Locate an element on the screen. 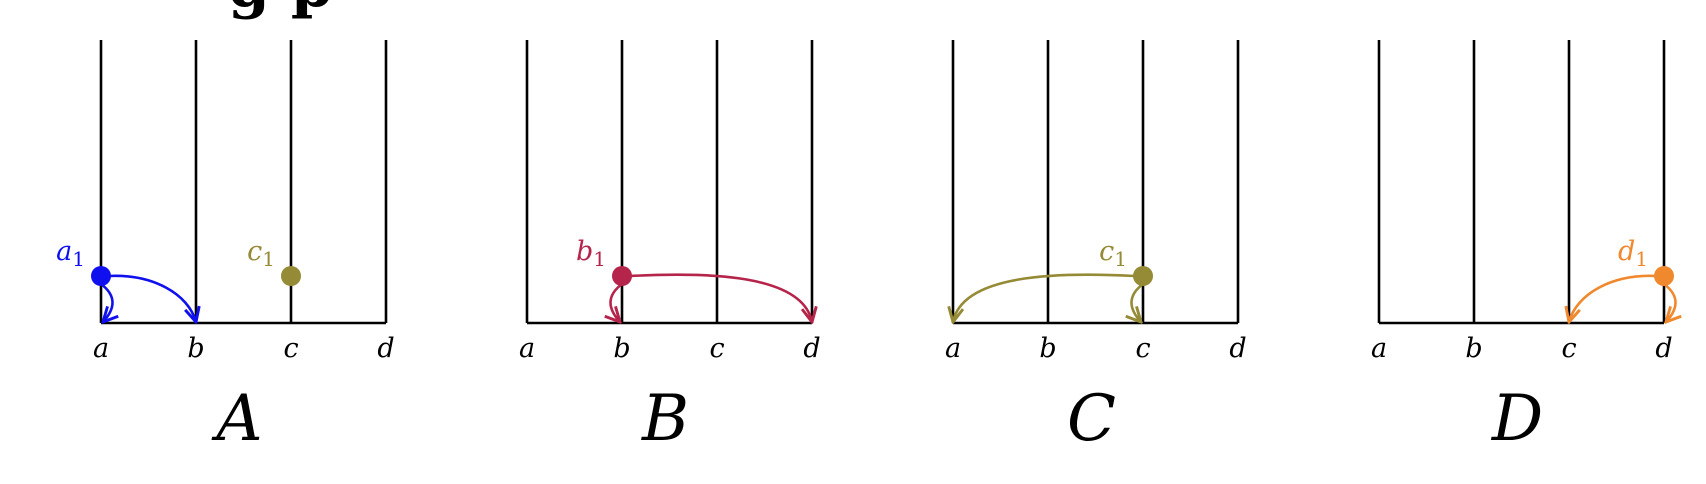  marker-label-b1: b1 is located at coordinates (591, 253).